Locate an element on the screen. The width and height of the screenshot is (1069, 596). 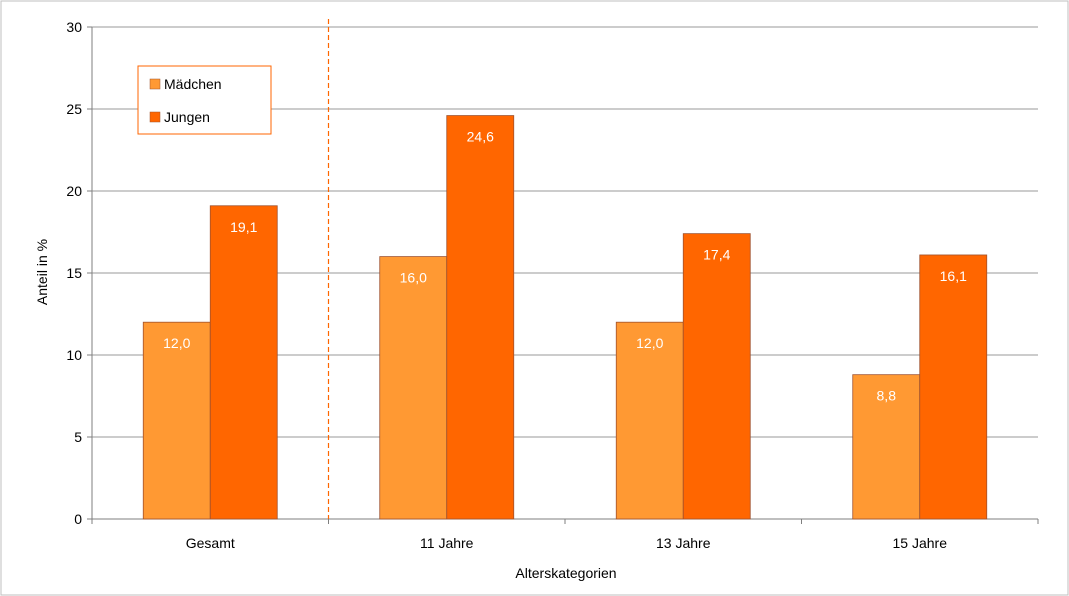
legend: Mädchen Jungen is located at coordinates (204, 100).